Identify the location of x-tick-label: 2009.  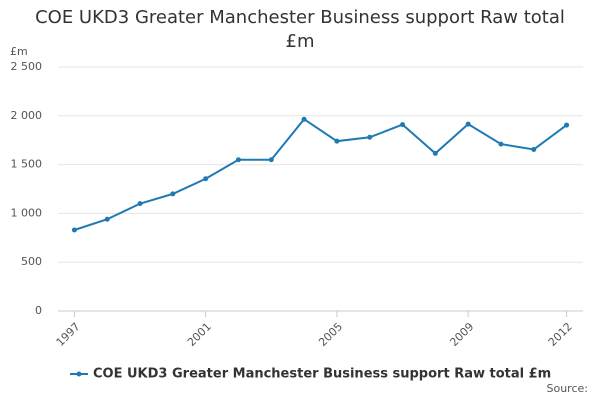
(461, 334).